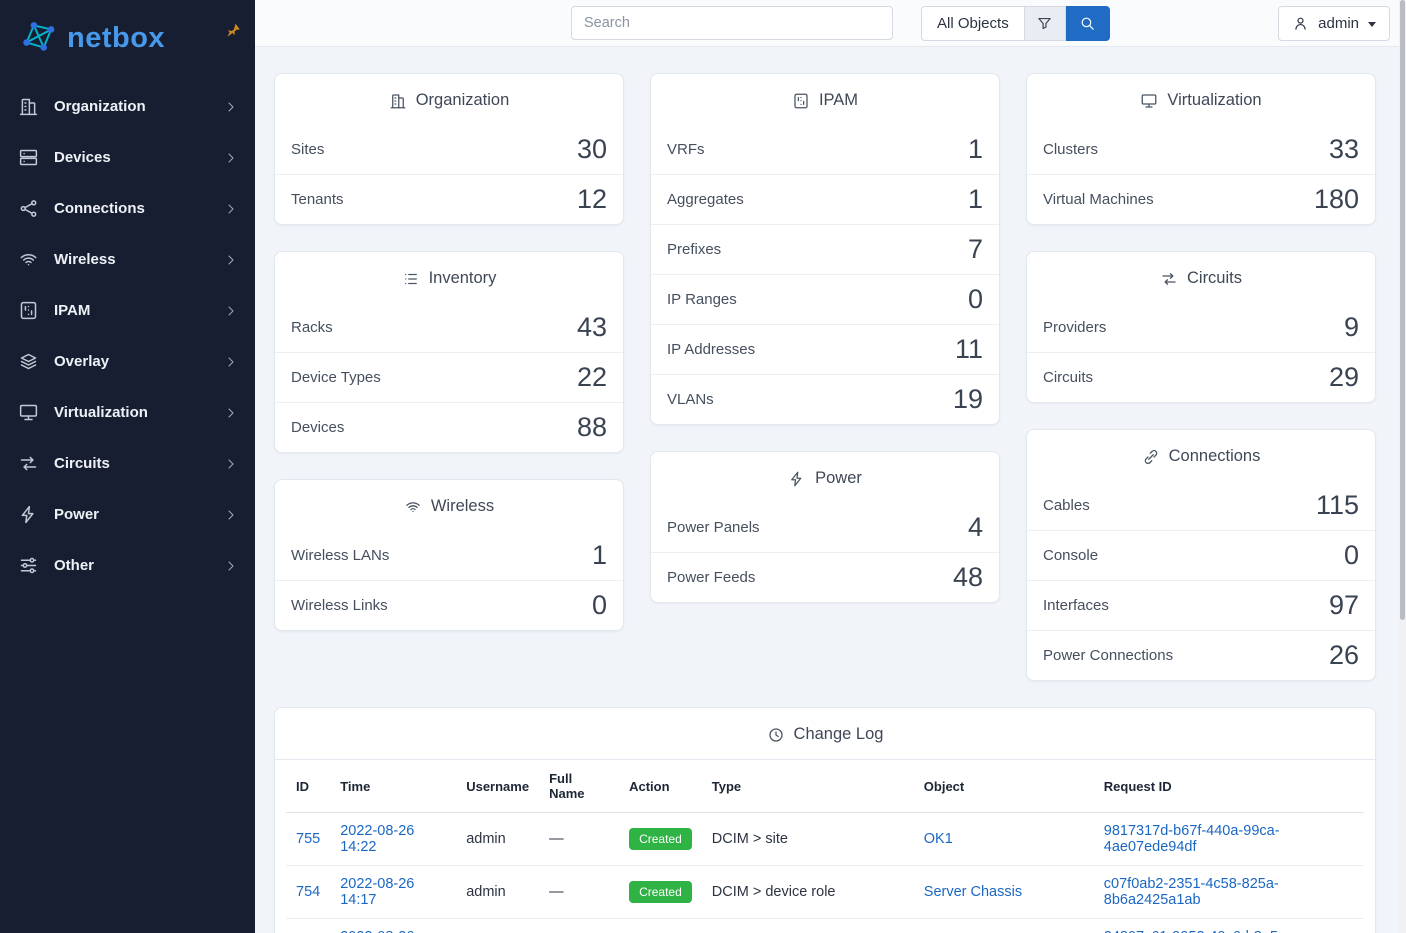 The width and height of the screenshot is (1406, 933). What do you see at coordinates (449, 555) in the screenshot?
I see `stat-row-wireless-lans: Wireless LANs 1` at bounding box center [449, 555].